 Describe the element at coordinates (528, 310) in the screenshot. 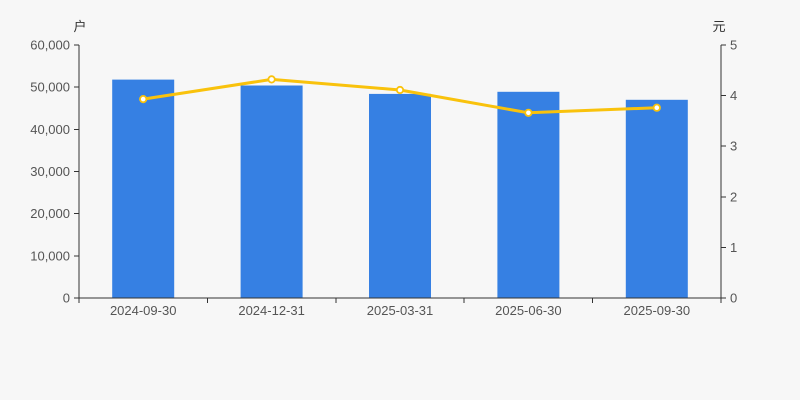

I see `x-axis-label-2025-06-30: 2025-06-30` at that location.